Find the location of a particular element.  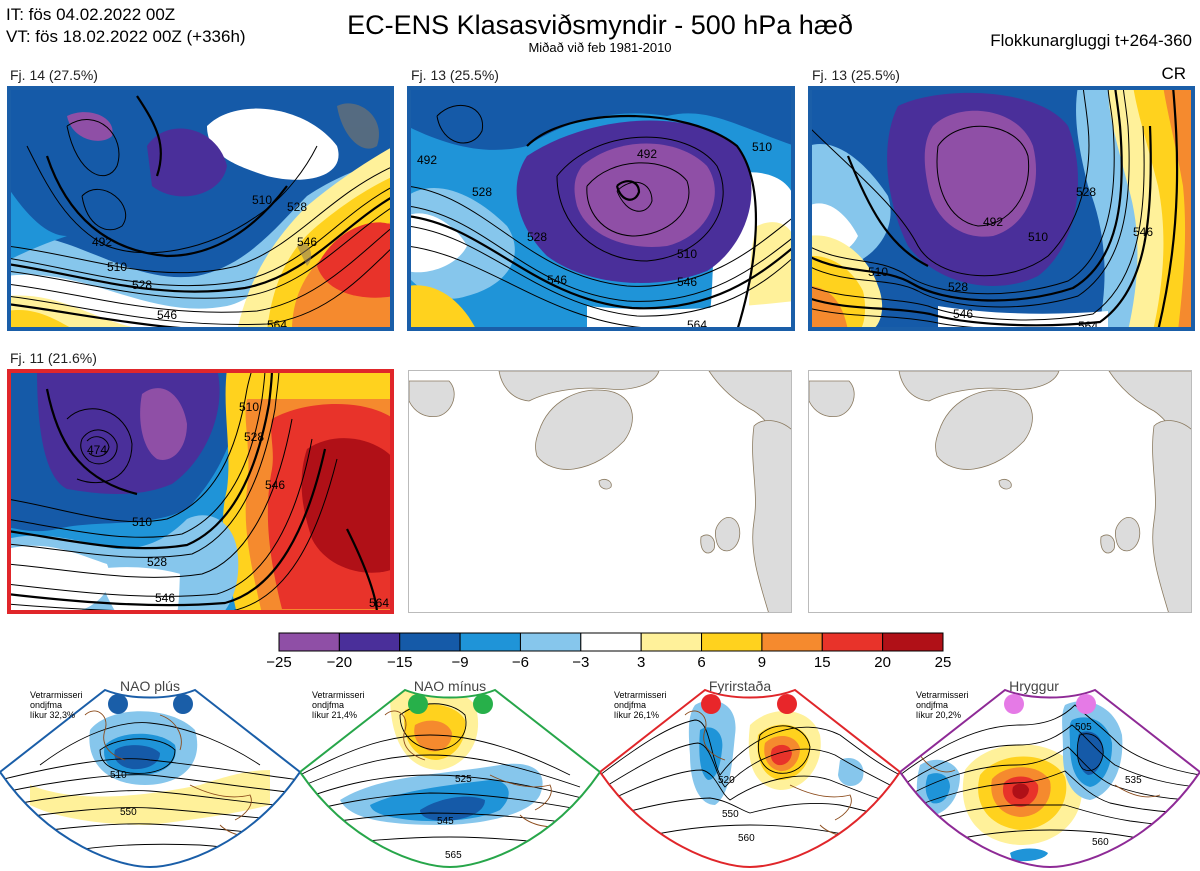

colorbar-tick-label: 15 is located at coordinates (822, 662).